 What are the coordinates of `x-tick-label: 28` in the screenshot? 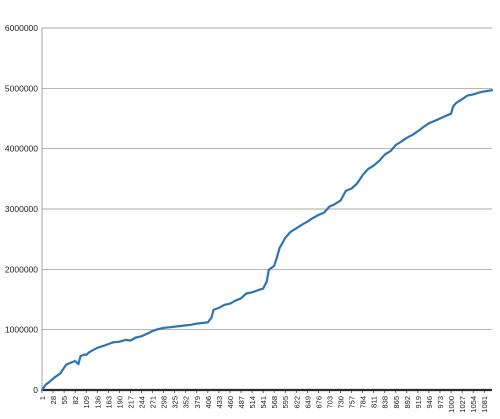 It's located at (53, 400).